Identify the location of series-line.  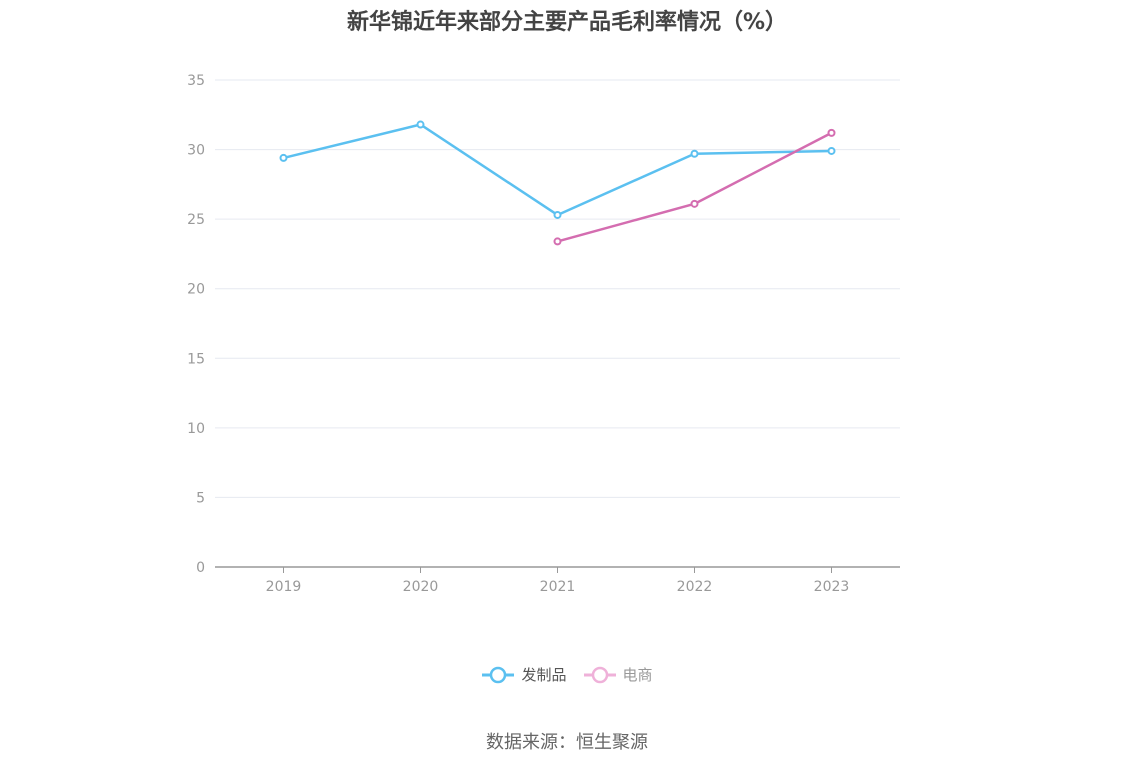
(557, 170).